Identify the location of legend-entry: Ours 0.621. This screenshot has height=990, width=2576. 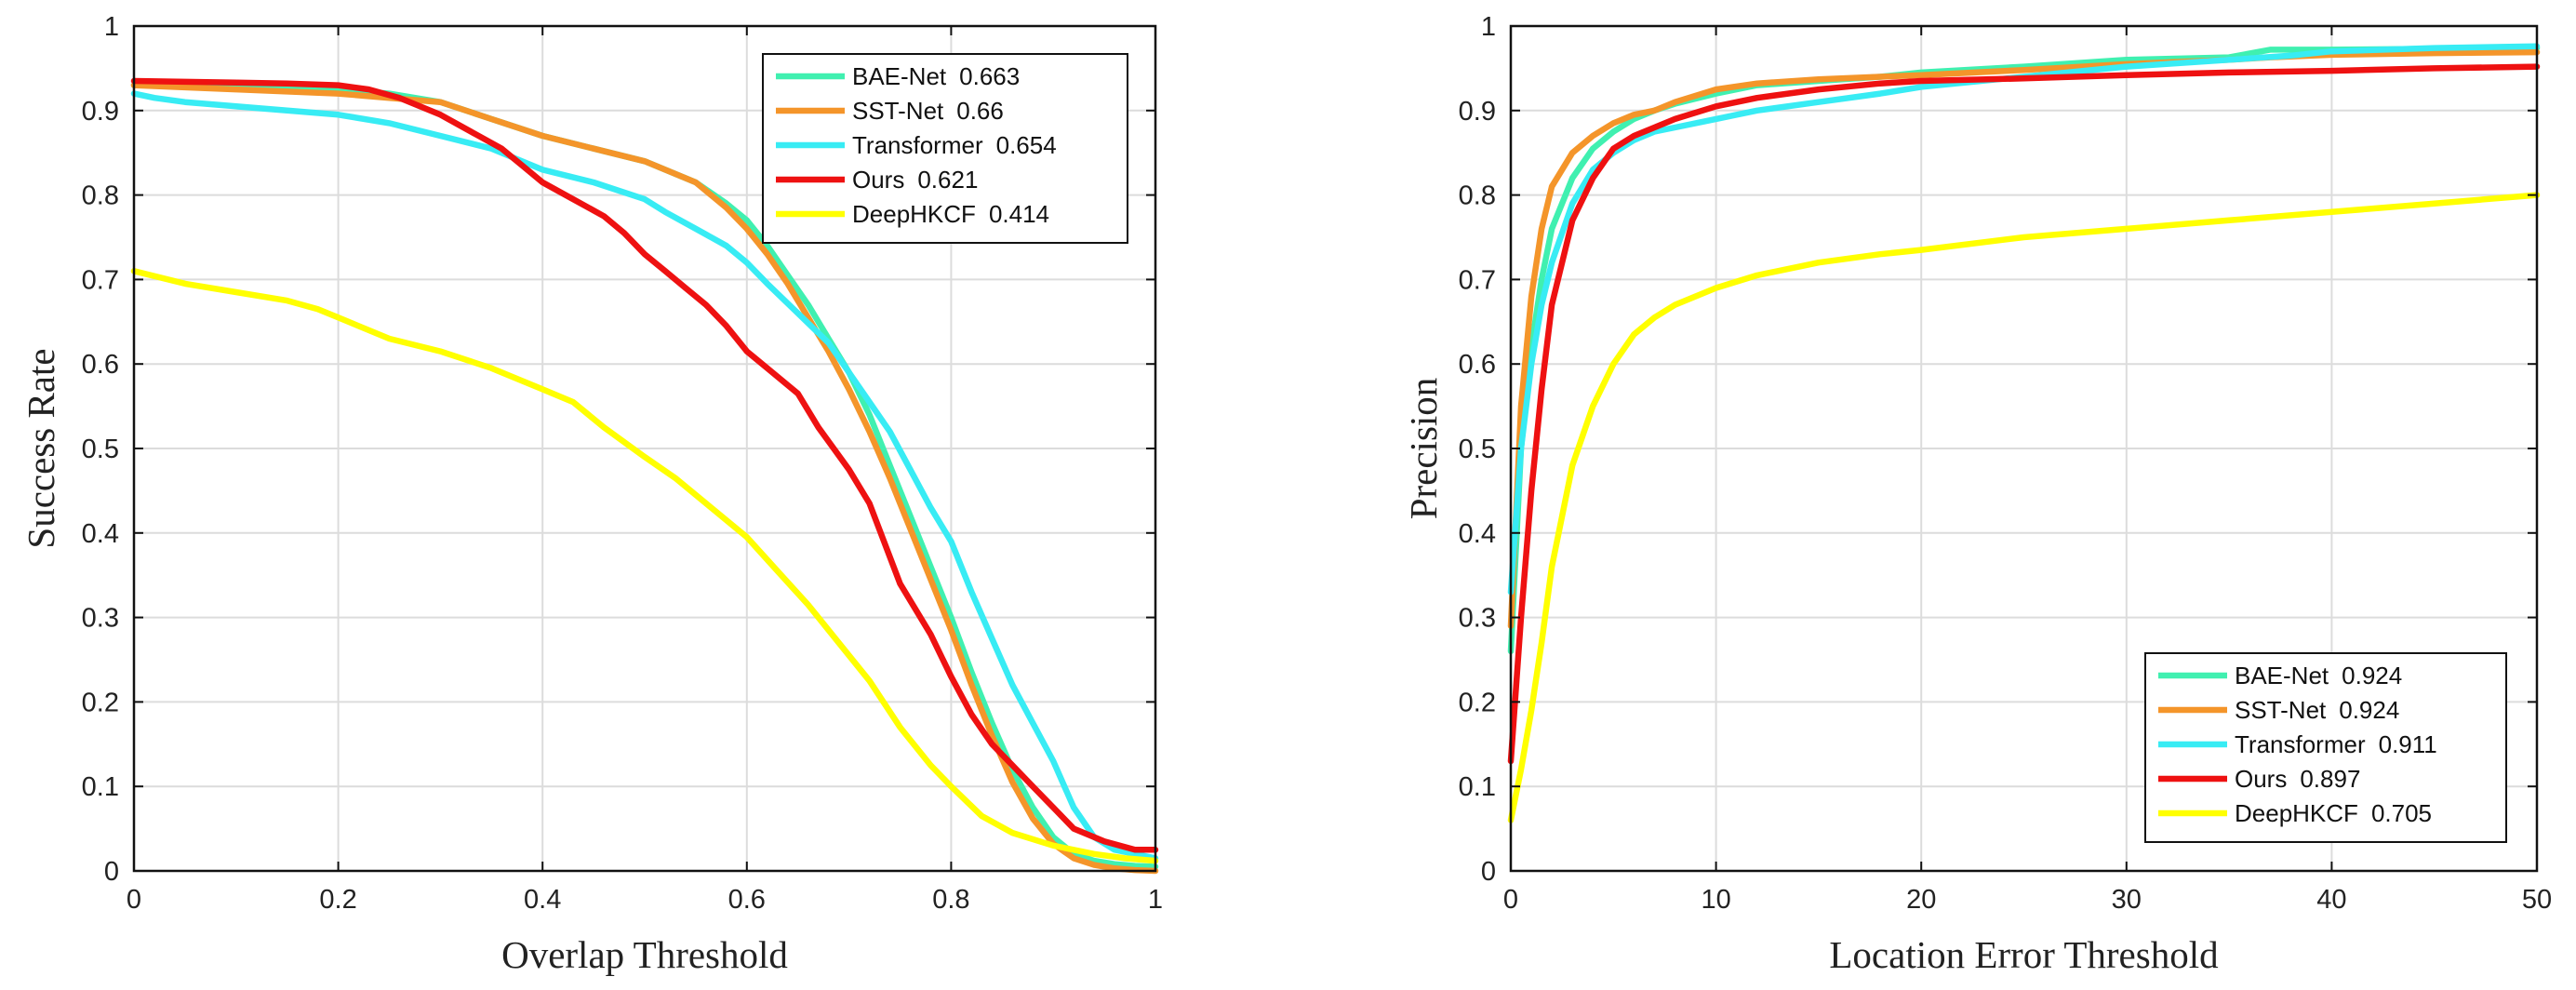
(877, 180).